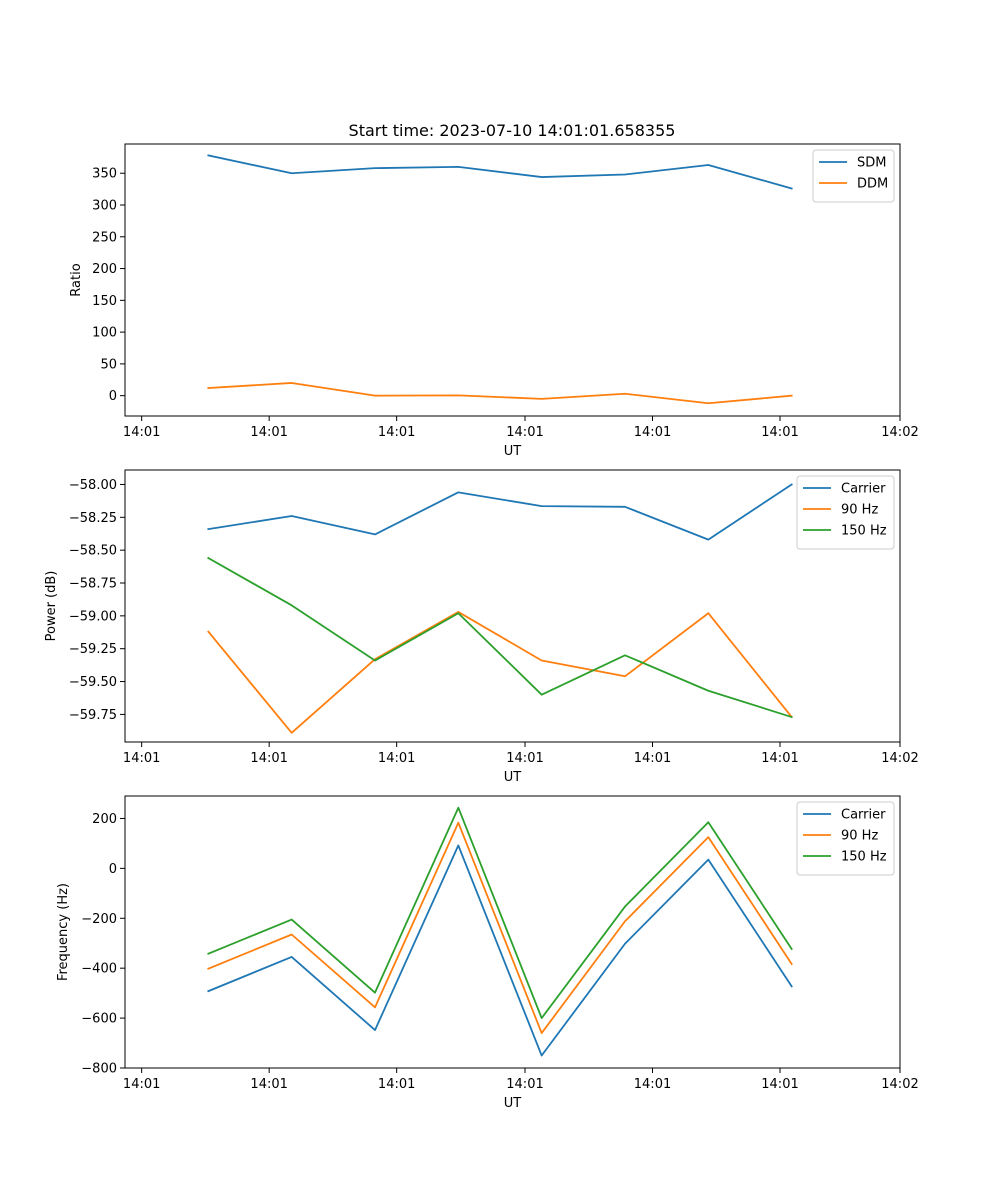  What do you see at coordinates (93, 551) in the screenshot?
I see `y-tick-label: −58.50` at bounding box center [93, 551].